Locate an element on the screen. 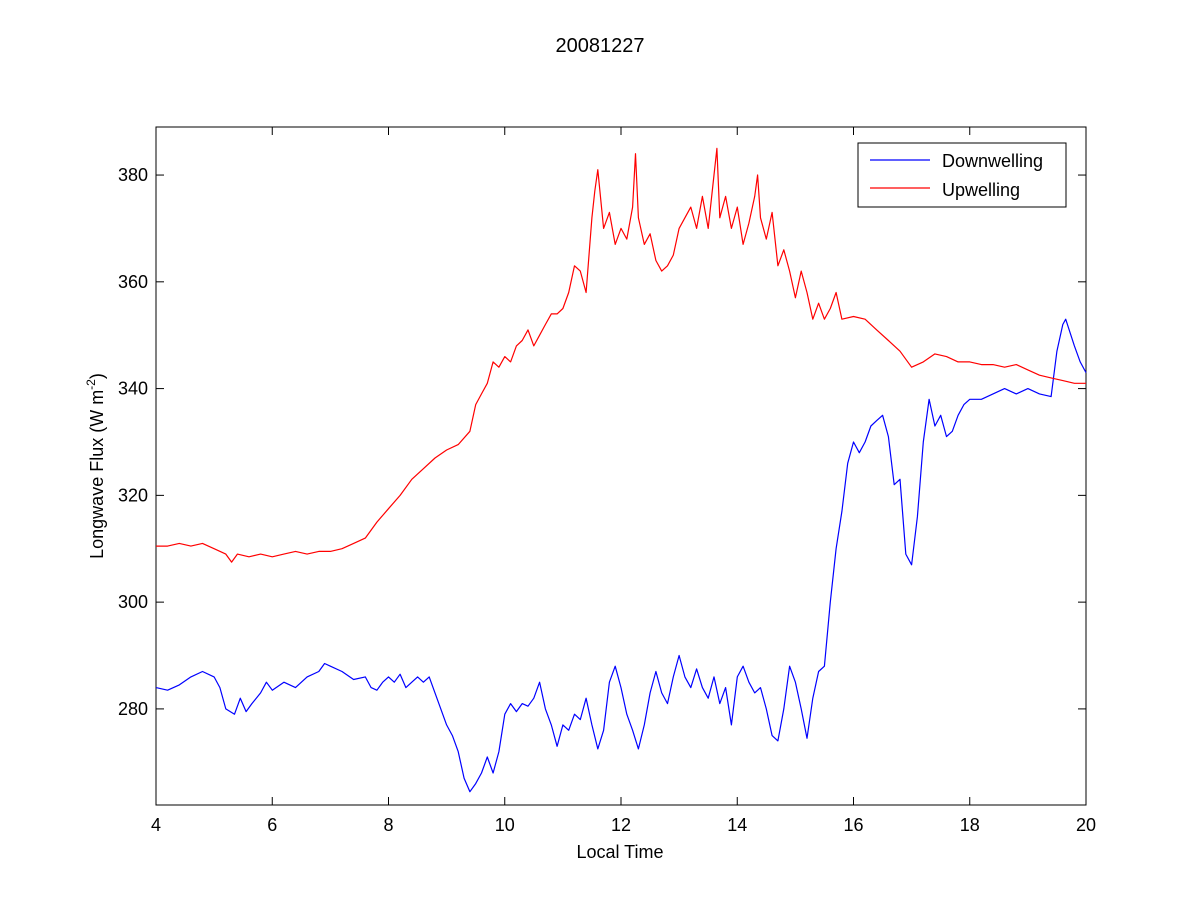 This screenshot has height=900, width=1200. x-tick-label: 12 is located at coordinates (621, 825).